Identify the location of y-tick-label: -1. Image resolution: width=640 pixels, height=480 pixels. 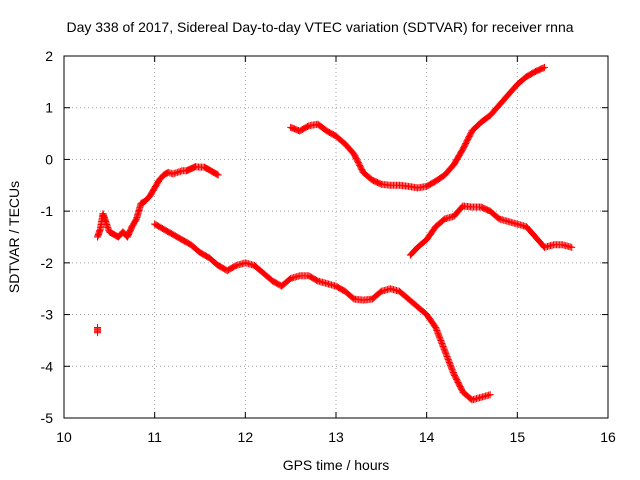
(47, 211).